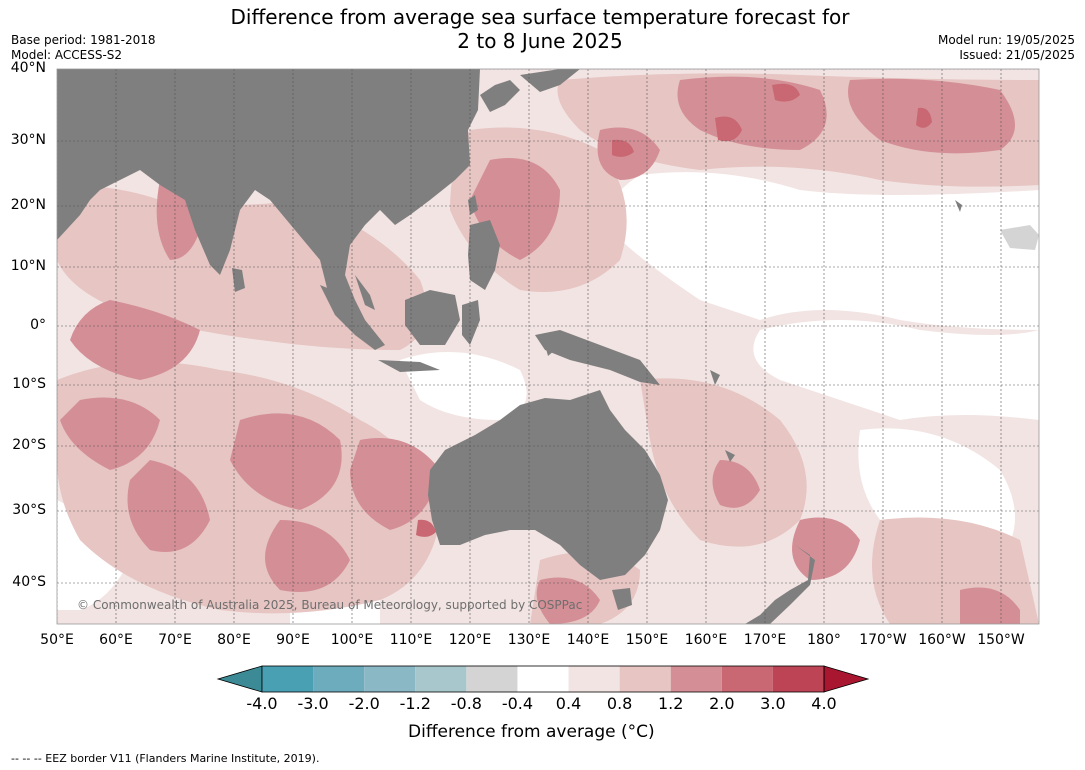  I want to click on colorbar-tick-label: -0.4, so click(517, 703).